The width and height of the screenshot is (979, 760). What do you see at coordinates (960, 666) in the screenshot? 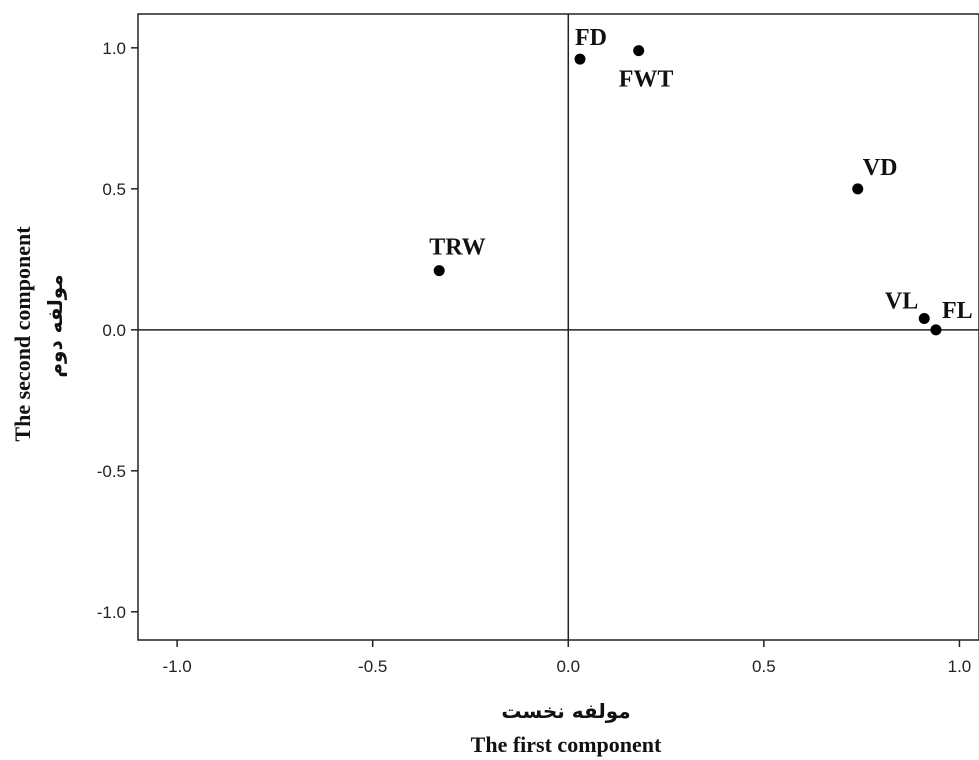
I see `x-tick-label: 1.0` at bounding box center [960, 666].